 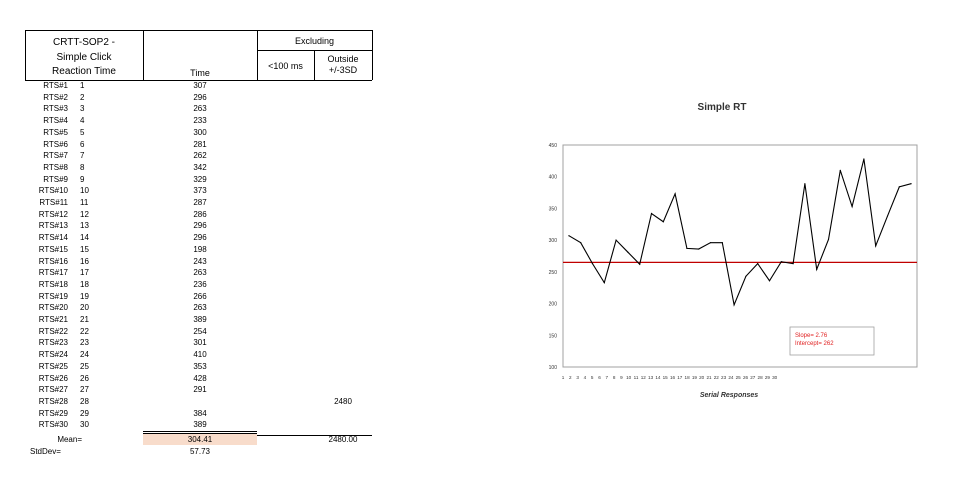 I want to click on row-index: 13, so click(x=84, y=226).